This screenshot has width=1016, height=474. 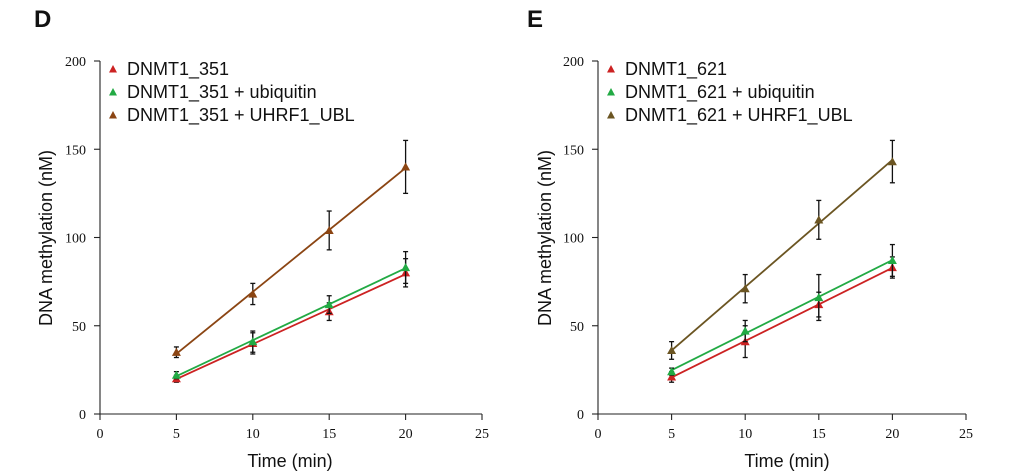 What do you see at coordinates (42, 19) in the screenshot?
I see `panel-letter-d: D` at bounding box center [42, 19].